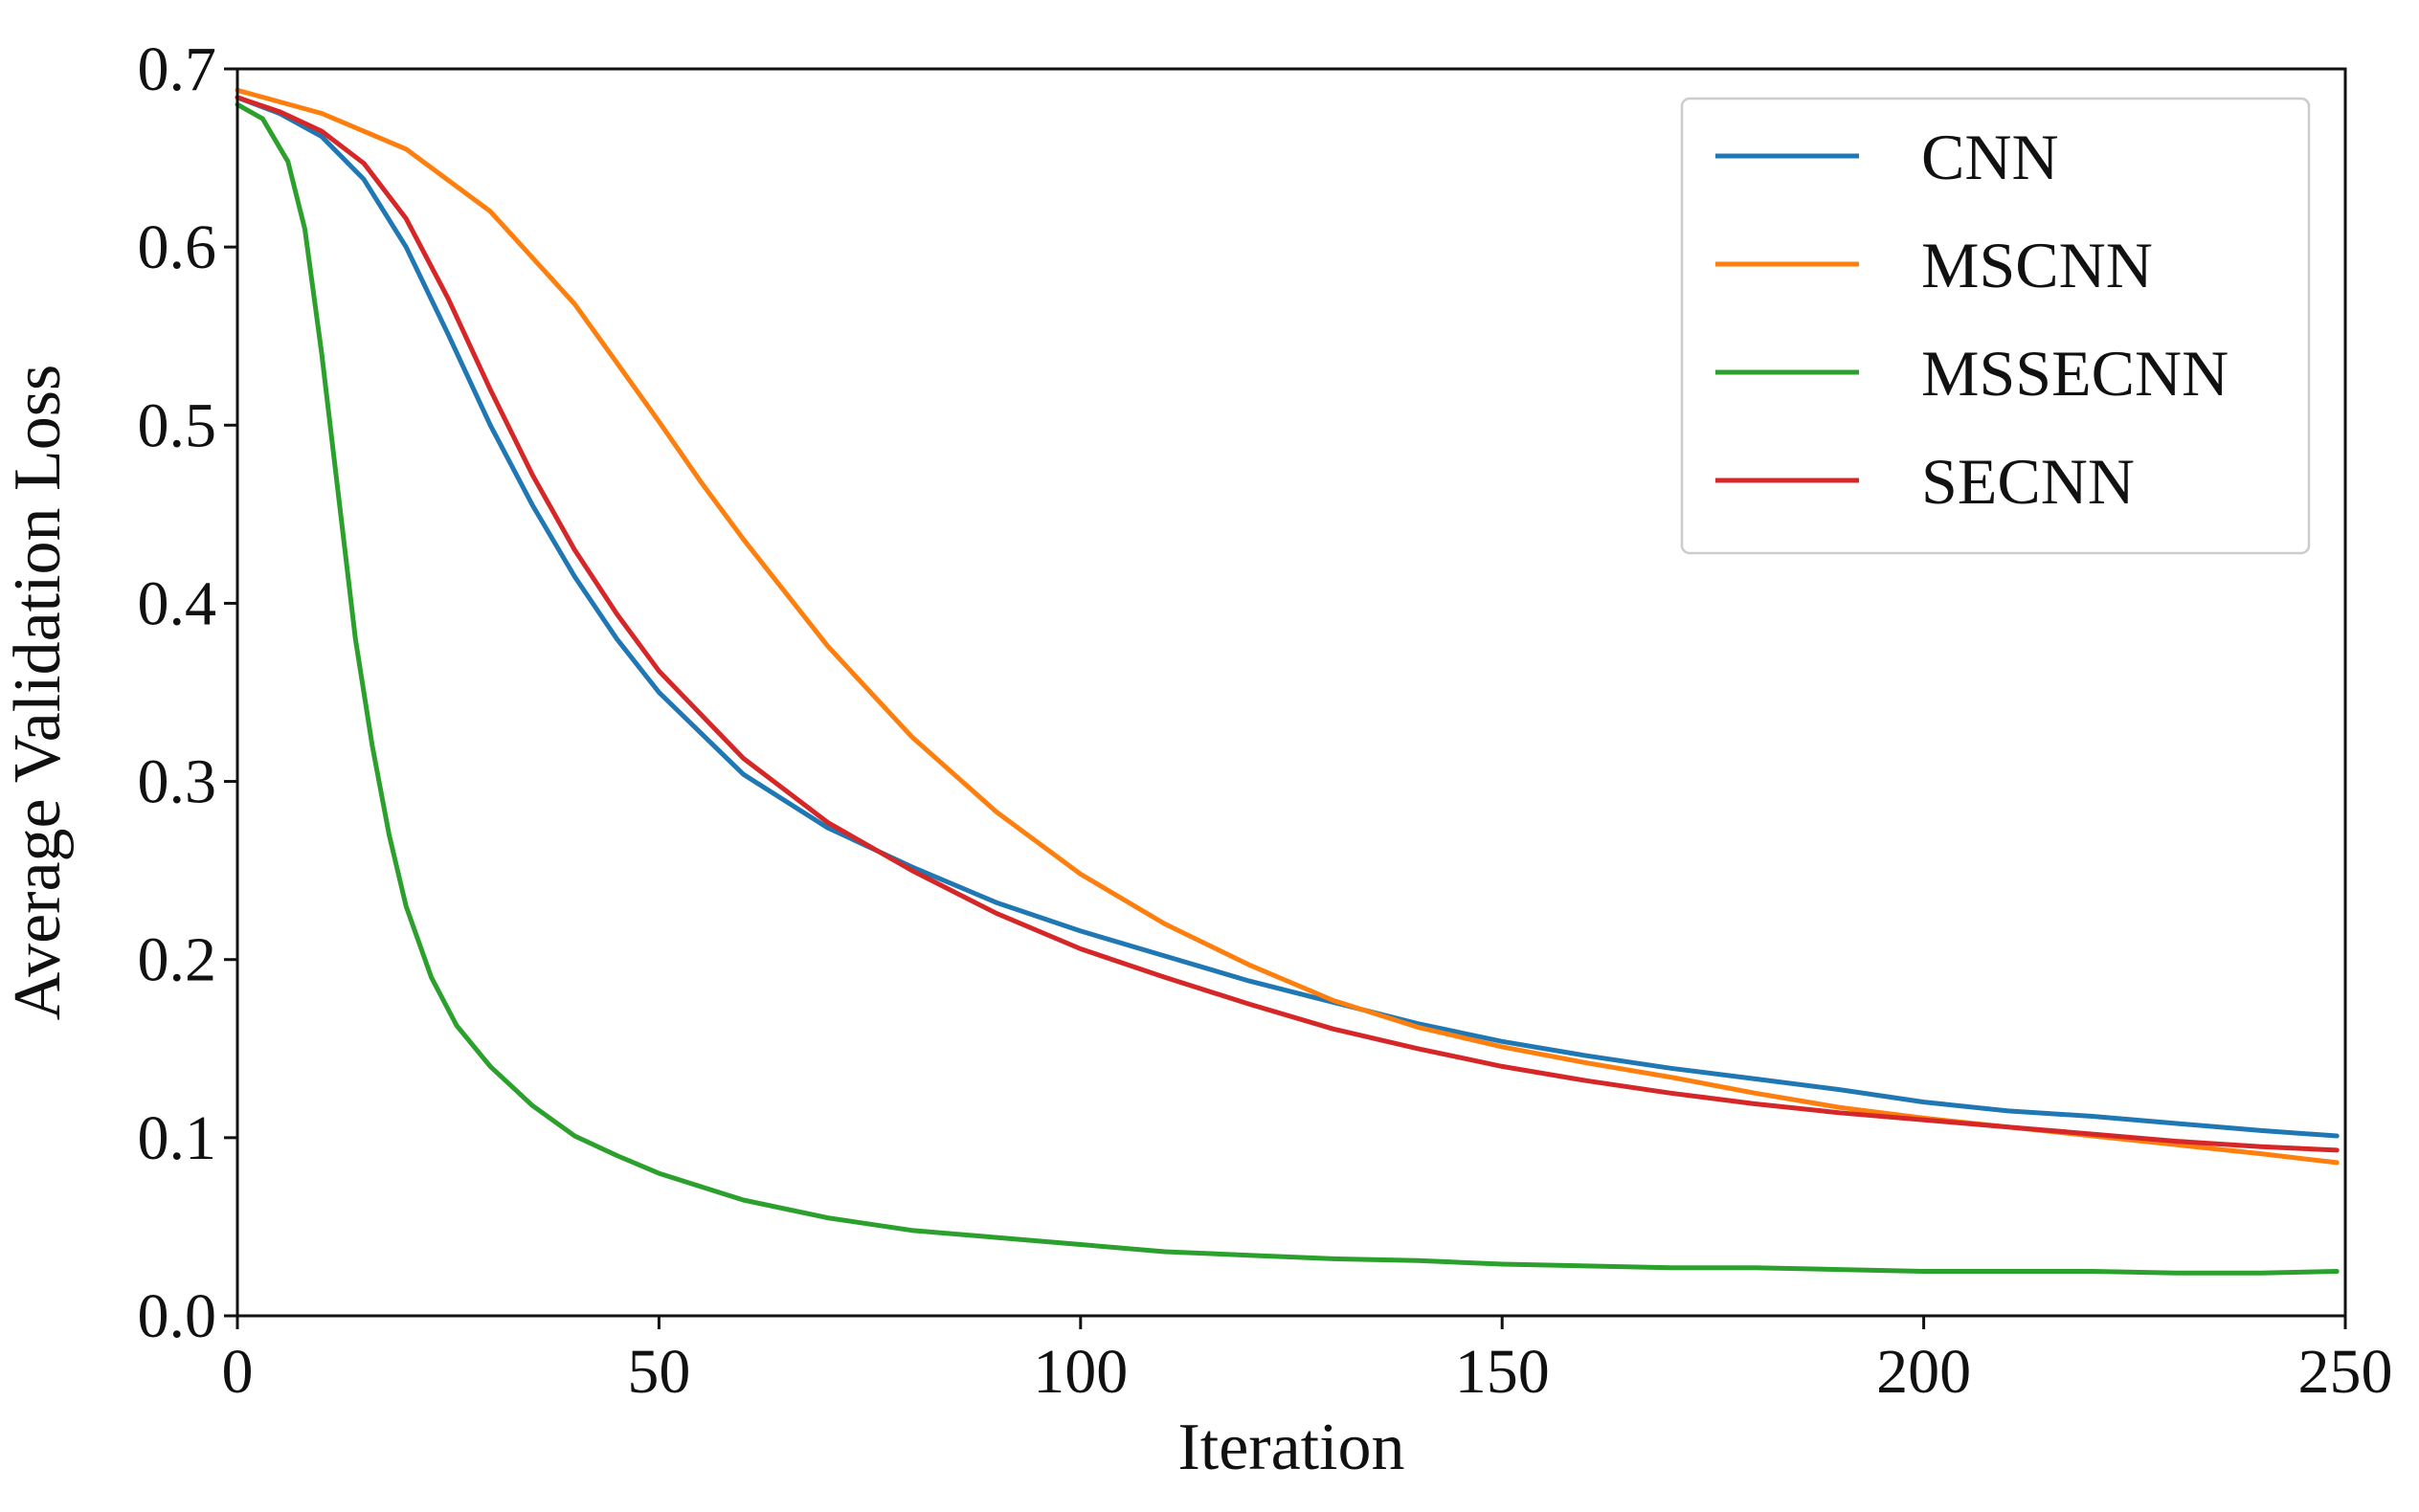  What do you see at coordinates (1502, 1372) in the screenshot?
I see `x-tick-label: 150` at bounding box center [1502, 1372].